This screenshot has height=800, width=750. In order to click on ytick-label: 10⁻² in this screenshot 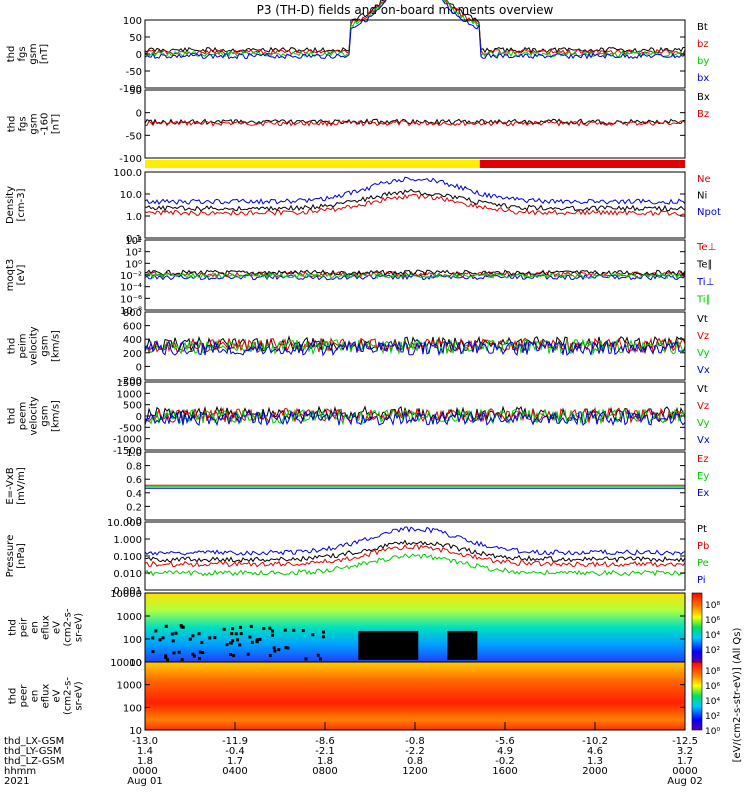, I will do `click(131, 276)`.